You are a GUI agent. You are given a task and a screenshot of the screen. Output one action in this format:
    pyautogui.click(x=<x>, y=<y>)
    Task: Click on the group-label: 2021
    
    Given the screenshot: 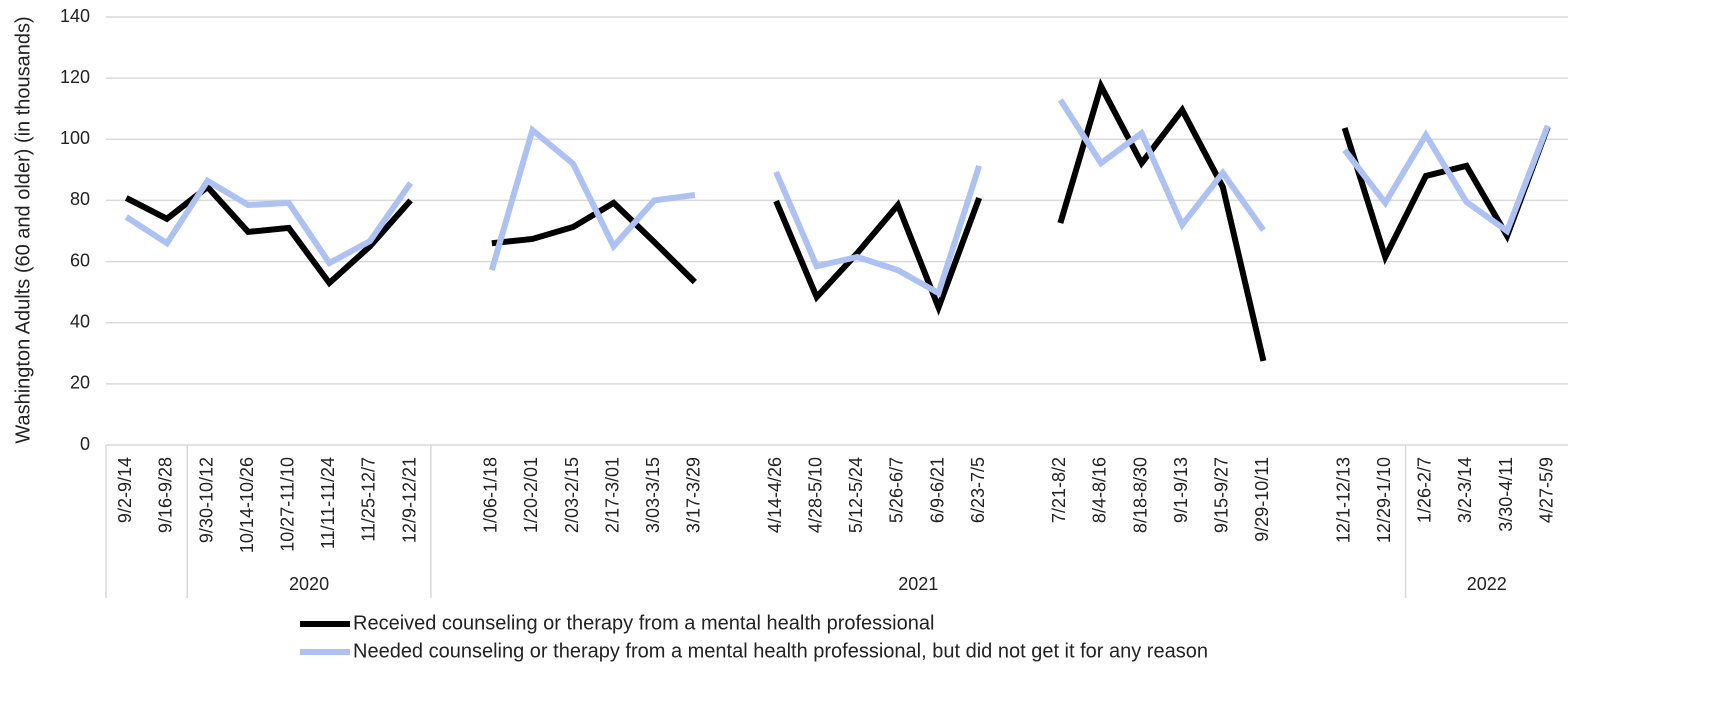 What is the action you would take?
    pyautogui.click(x=918, y=584)
    